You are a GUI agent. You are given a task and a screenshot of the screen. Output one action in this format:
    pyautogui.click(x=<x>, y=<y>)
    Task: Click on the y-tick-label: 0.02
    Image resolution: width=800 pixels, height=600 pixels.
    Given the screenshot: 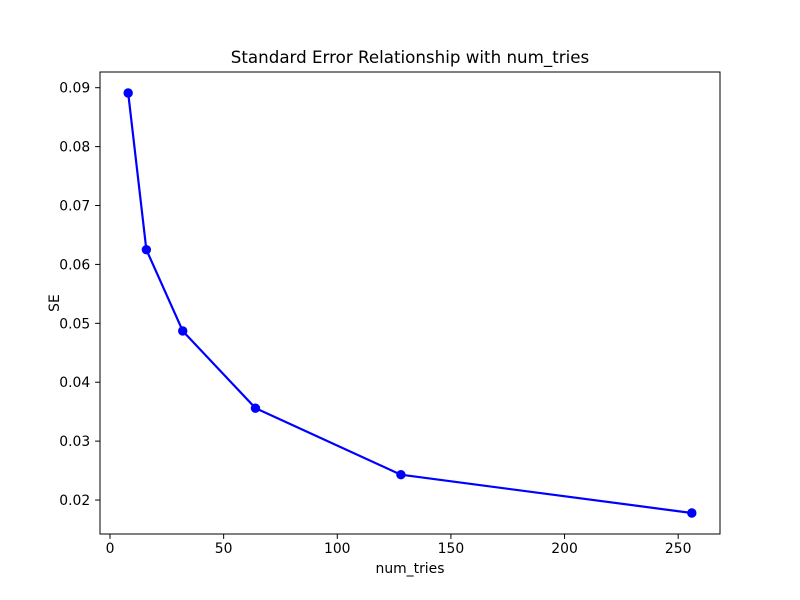 What is the action you would take?
    pyautogui.click(x=74, y=501)
    